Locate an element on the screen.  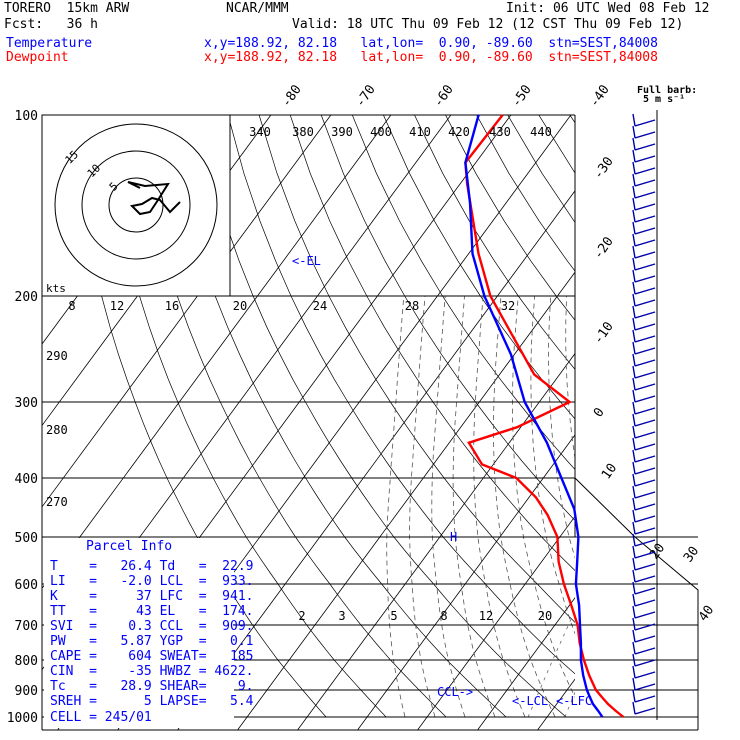
barb-key-title: Full barb: is located at coordinates (667, 90).